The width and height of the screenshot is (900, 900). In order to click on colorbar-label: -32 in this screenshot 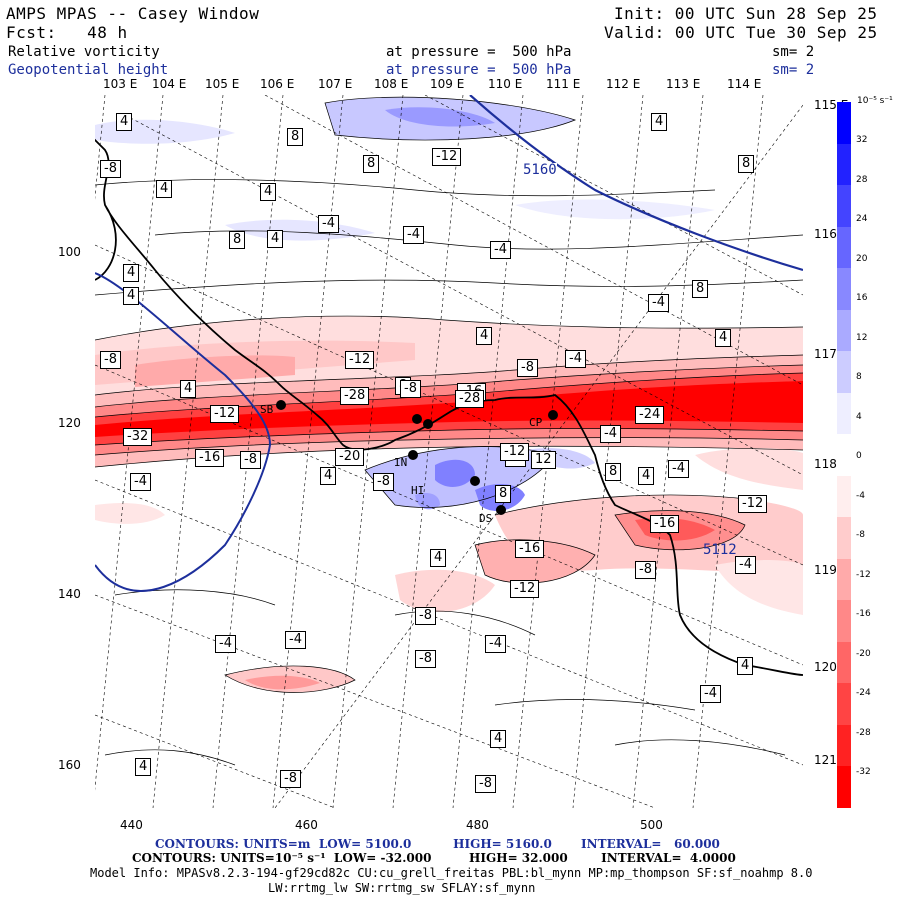, I will do `click(863, 772)`.